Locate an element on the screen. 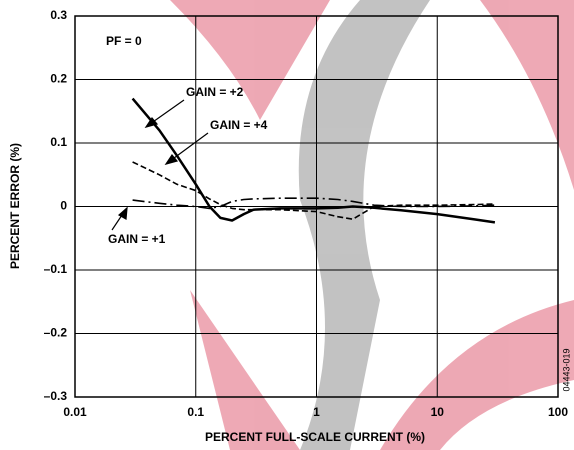  y-tick-label: –0.2 is located at coordinates (56, 333).